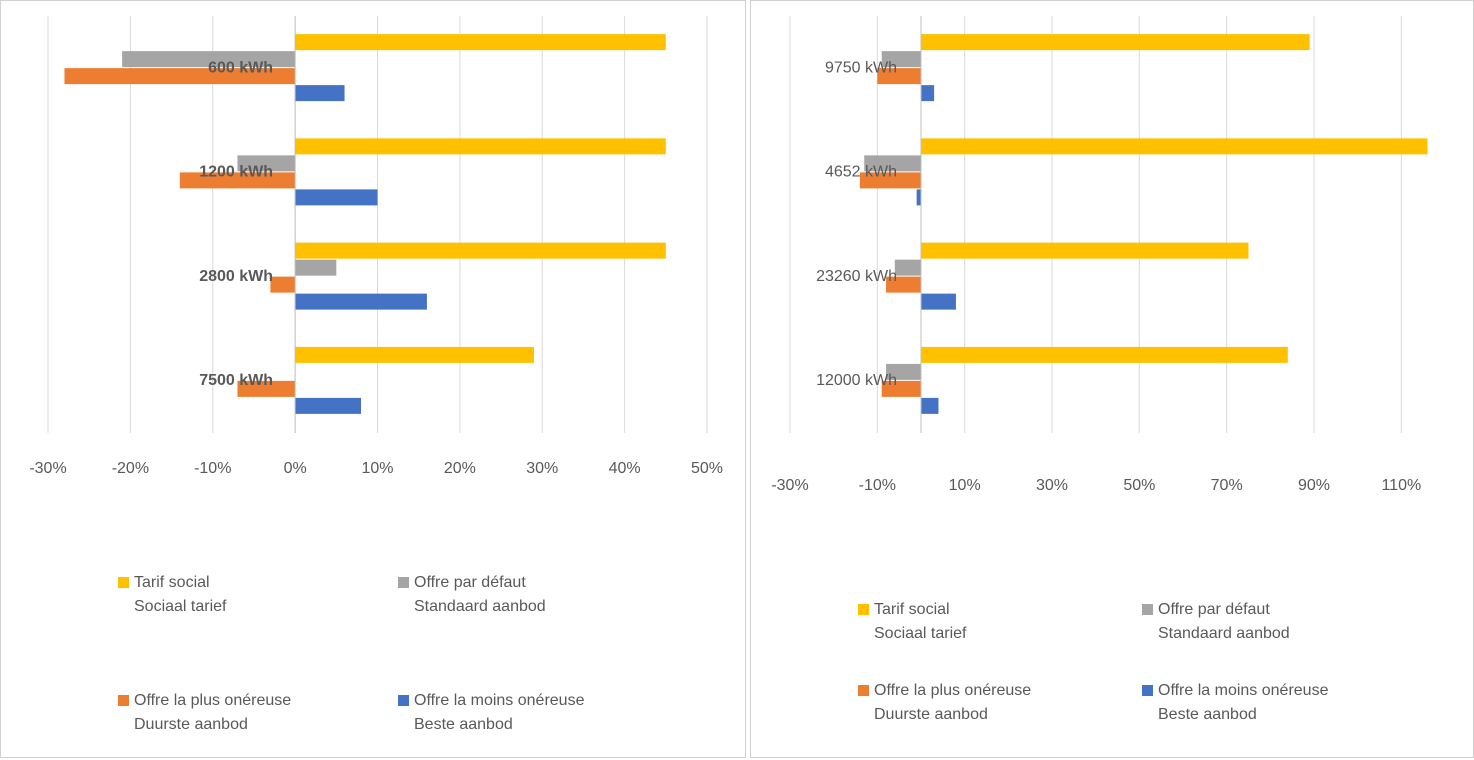  Describe the element at coordinates (460, 468) in the screenshot. I see `x-tick-label: 20%` at that location.